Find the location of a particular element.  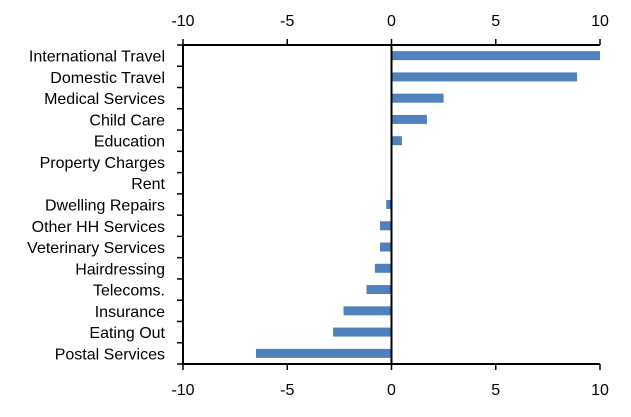

top-tick-label: 5 is located at coordinates (495, 21).